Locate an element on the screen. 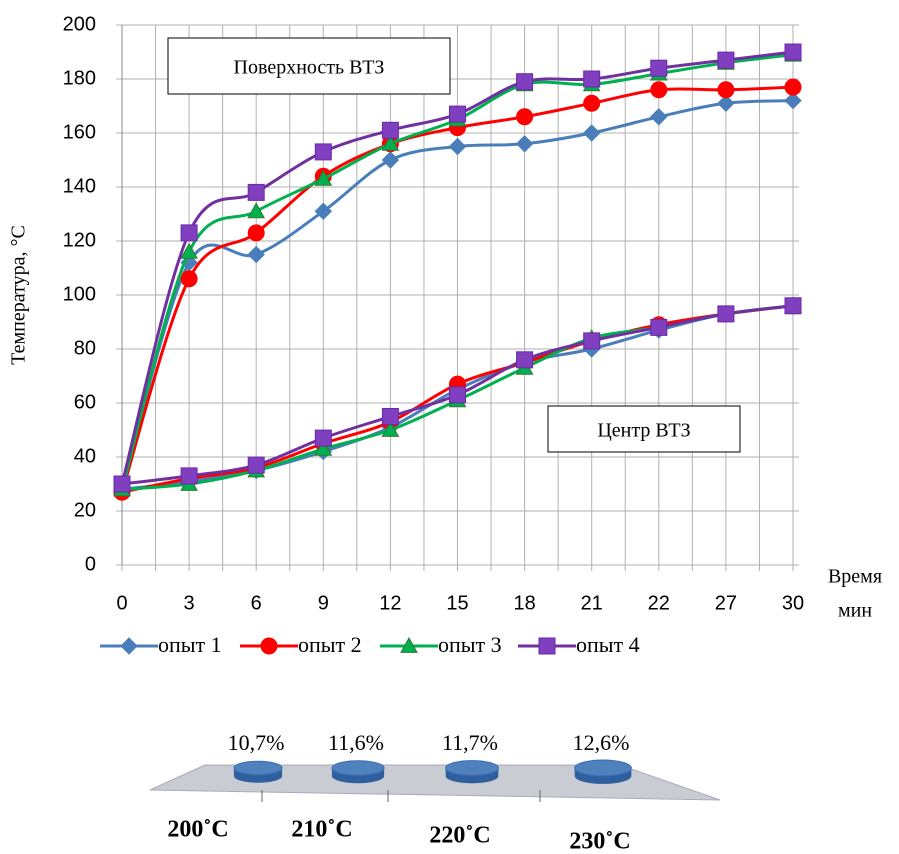 The width and height of the screenshot is (899, 854). data-label: 10,7% is located at coordinates (256, 742).